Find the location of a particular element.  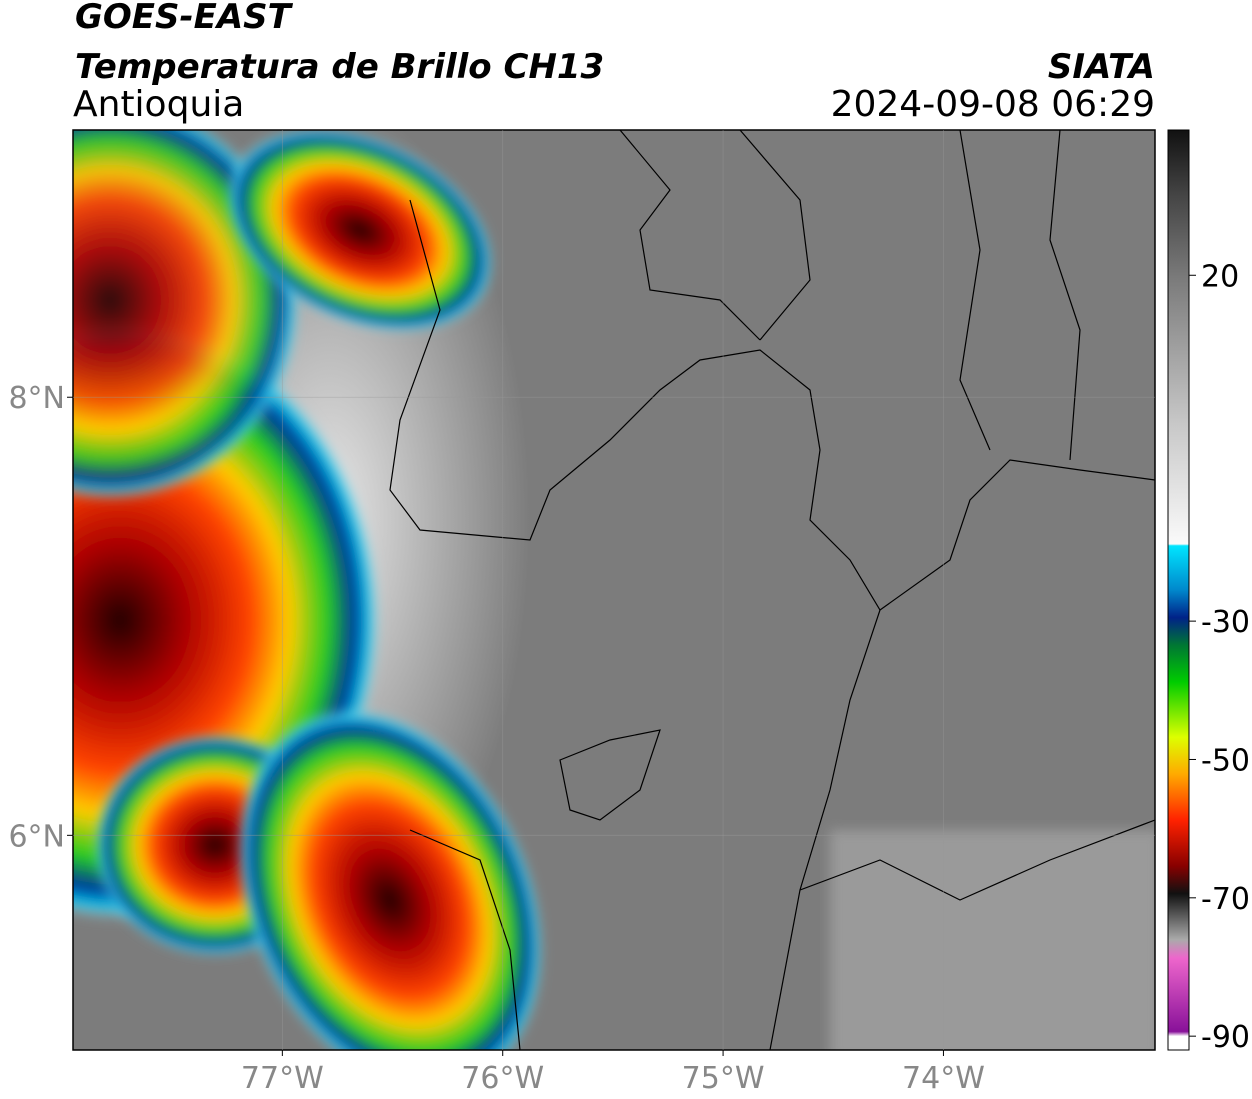

colorbar-label: -50 is located at coordinates (1225, 760).